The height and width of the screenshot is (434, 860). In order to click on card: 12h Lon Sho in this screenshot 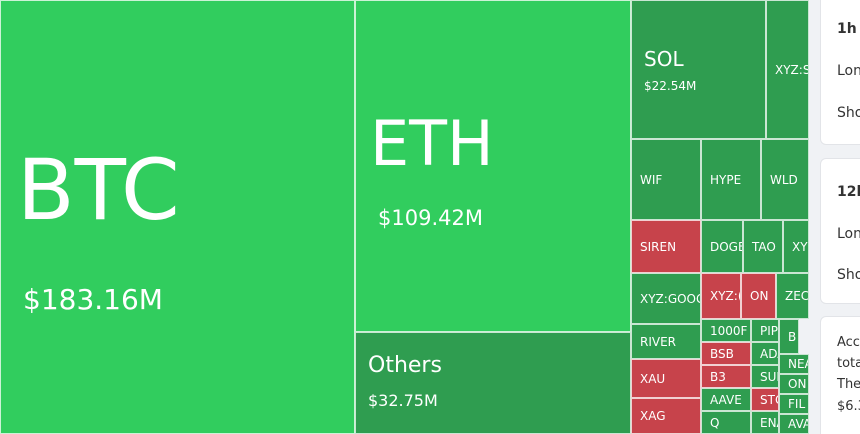, I will do `click(840, 231)`.